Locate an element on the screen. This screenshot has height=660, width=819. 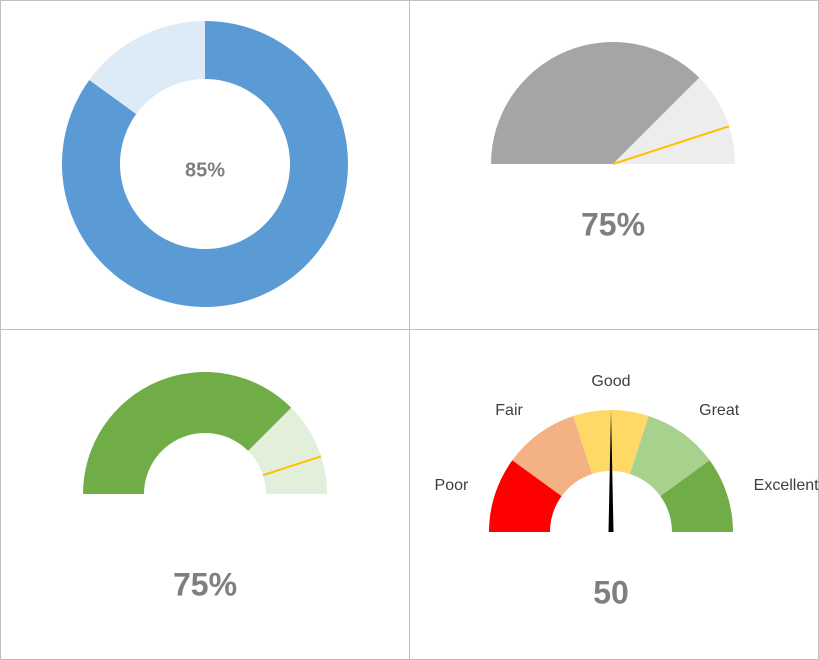
value-label: 50 is located at coordinates (611, 592).